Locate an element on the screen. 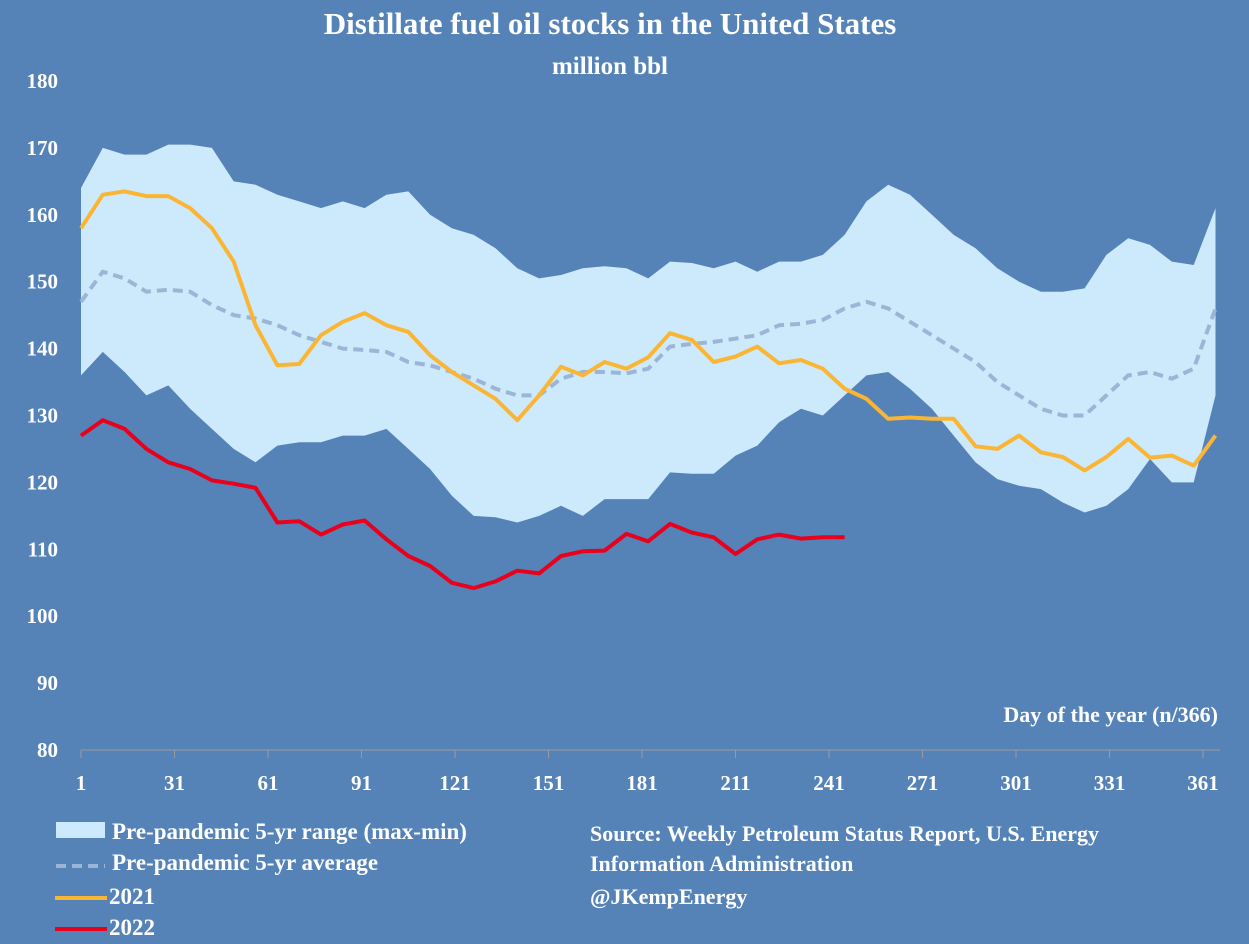 This screenshot has height=944, width=1249. x-tick-label: 241 is located at coordinates (829, 783).